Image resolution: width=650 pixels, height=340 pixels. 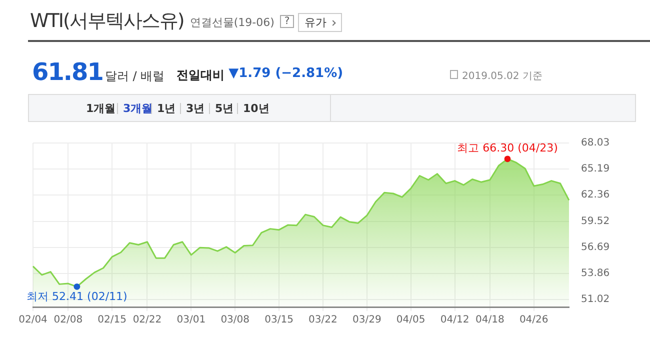 I want to click on x-tick-label: 02/15, so click(x=112, y=320).